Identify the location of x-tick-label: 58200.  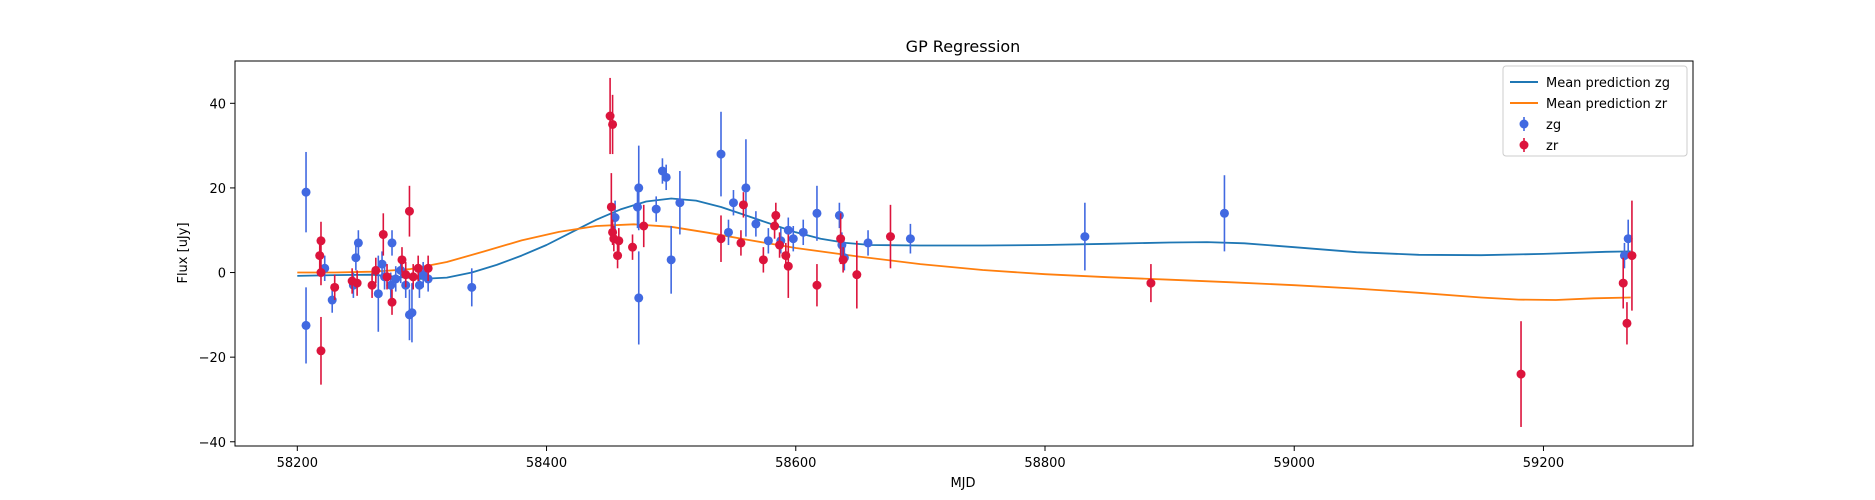
(297, 463).